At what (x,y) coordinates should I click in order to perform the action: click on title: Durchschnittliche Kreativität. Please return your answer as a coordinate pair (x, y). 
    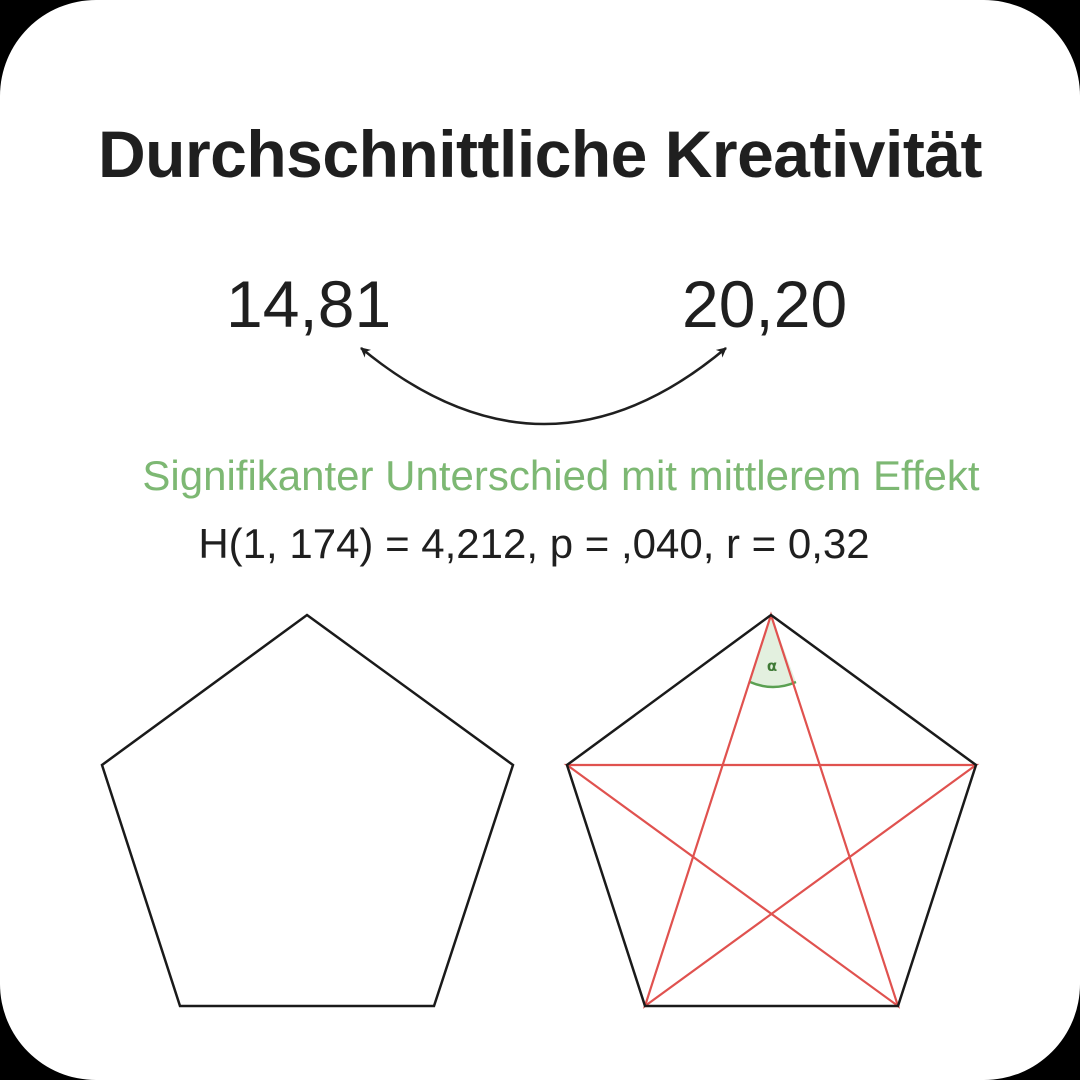
    Looking at the image, I should click on (540, 154).